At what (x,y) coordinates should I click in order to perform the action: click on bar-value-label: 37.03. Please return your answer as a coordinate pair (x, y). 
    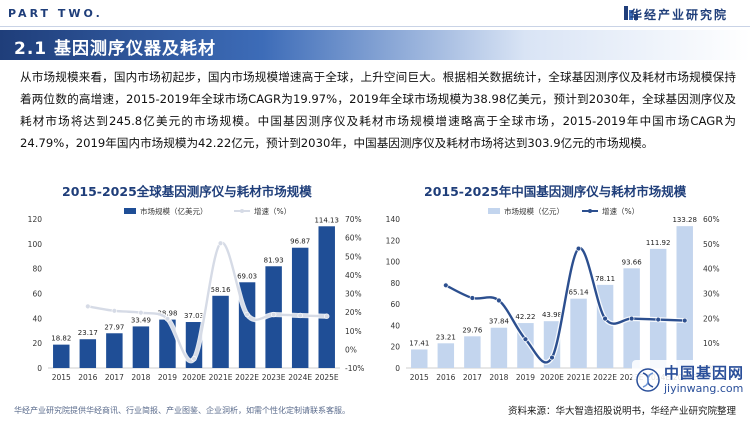
    Looking at the image, I should click on (194, 316).